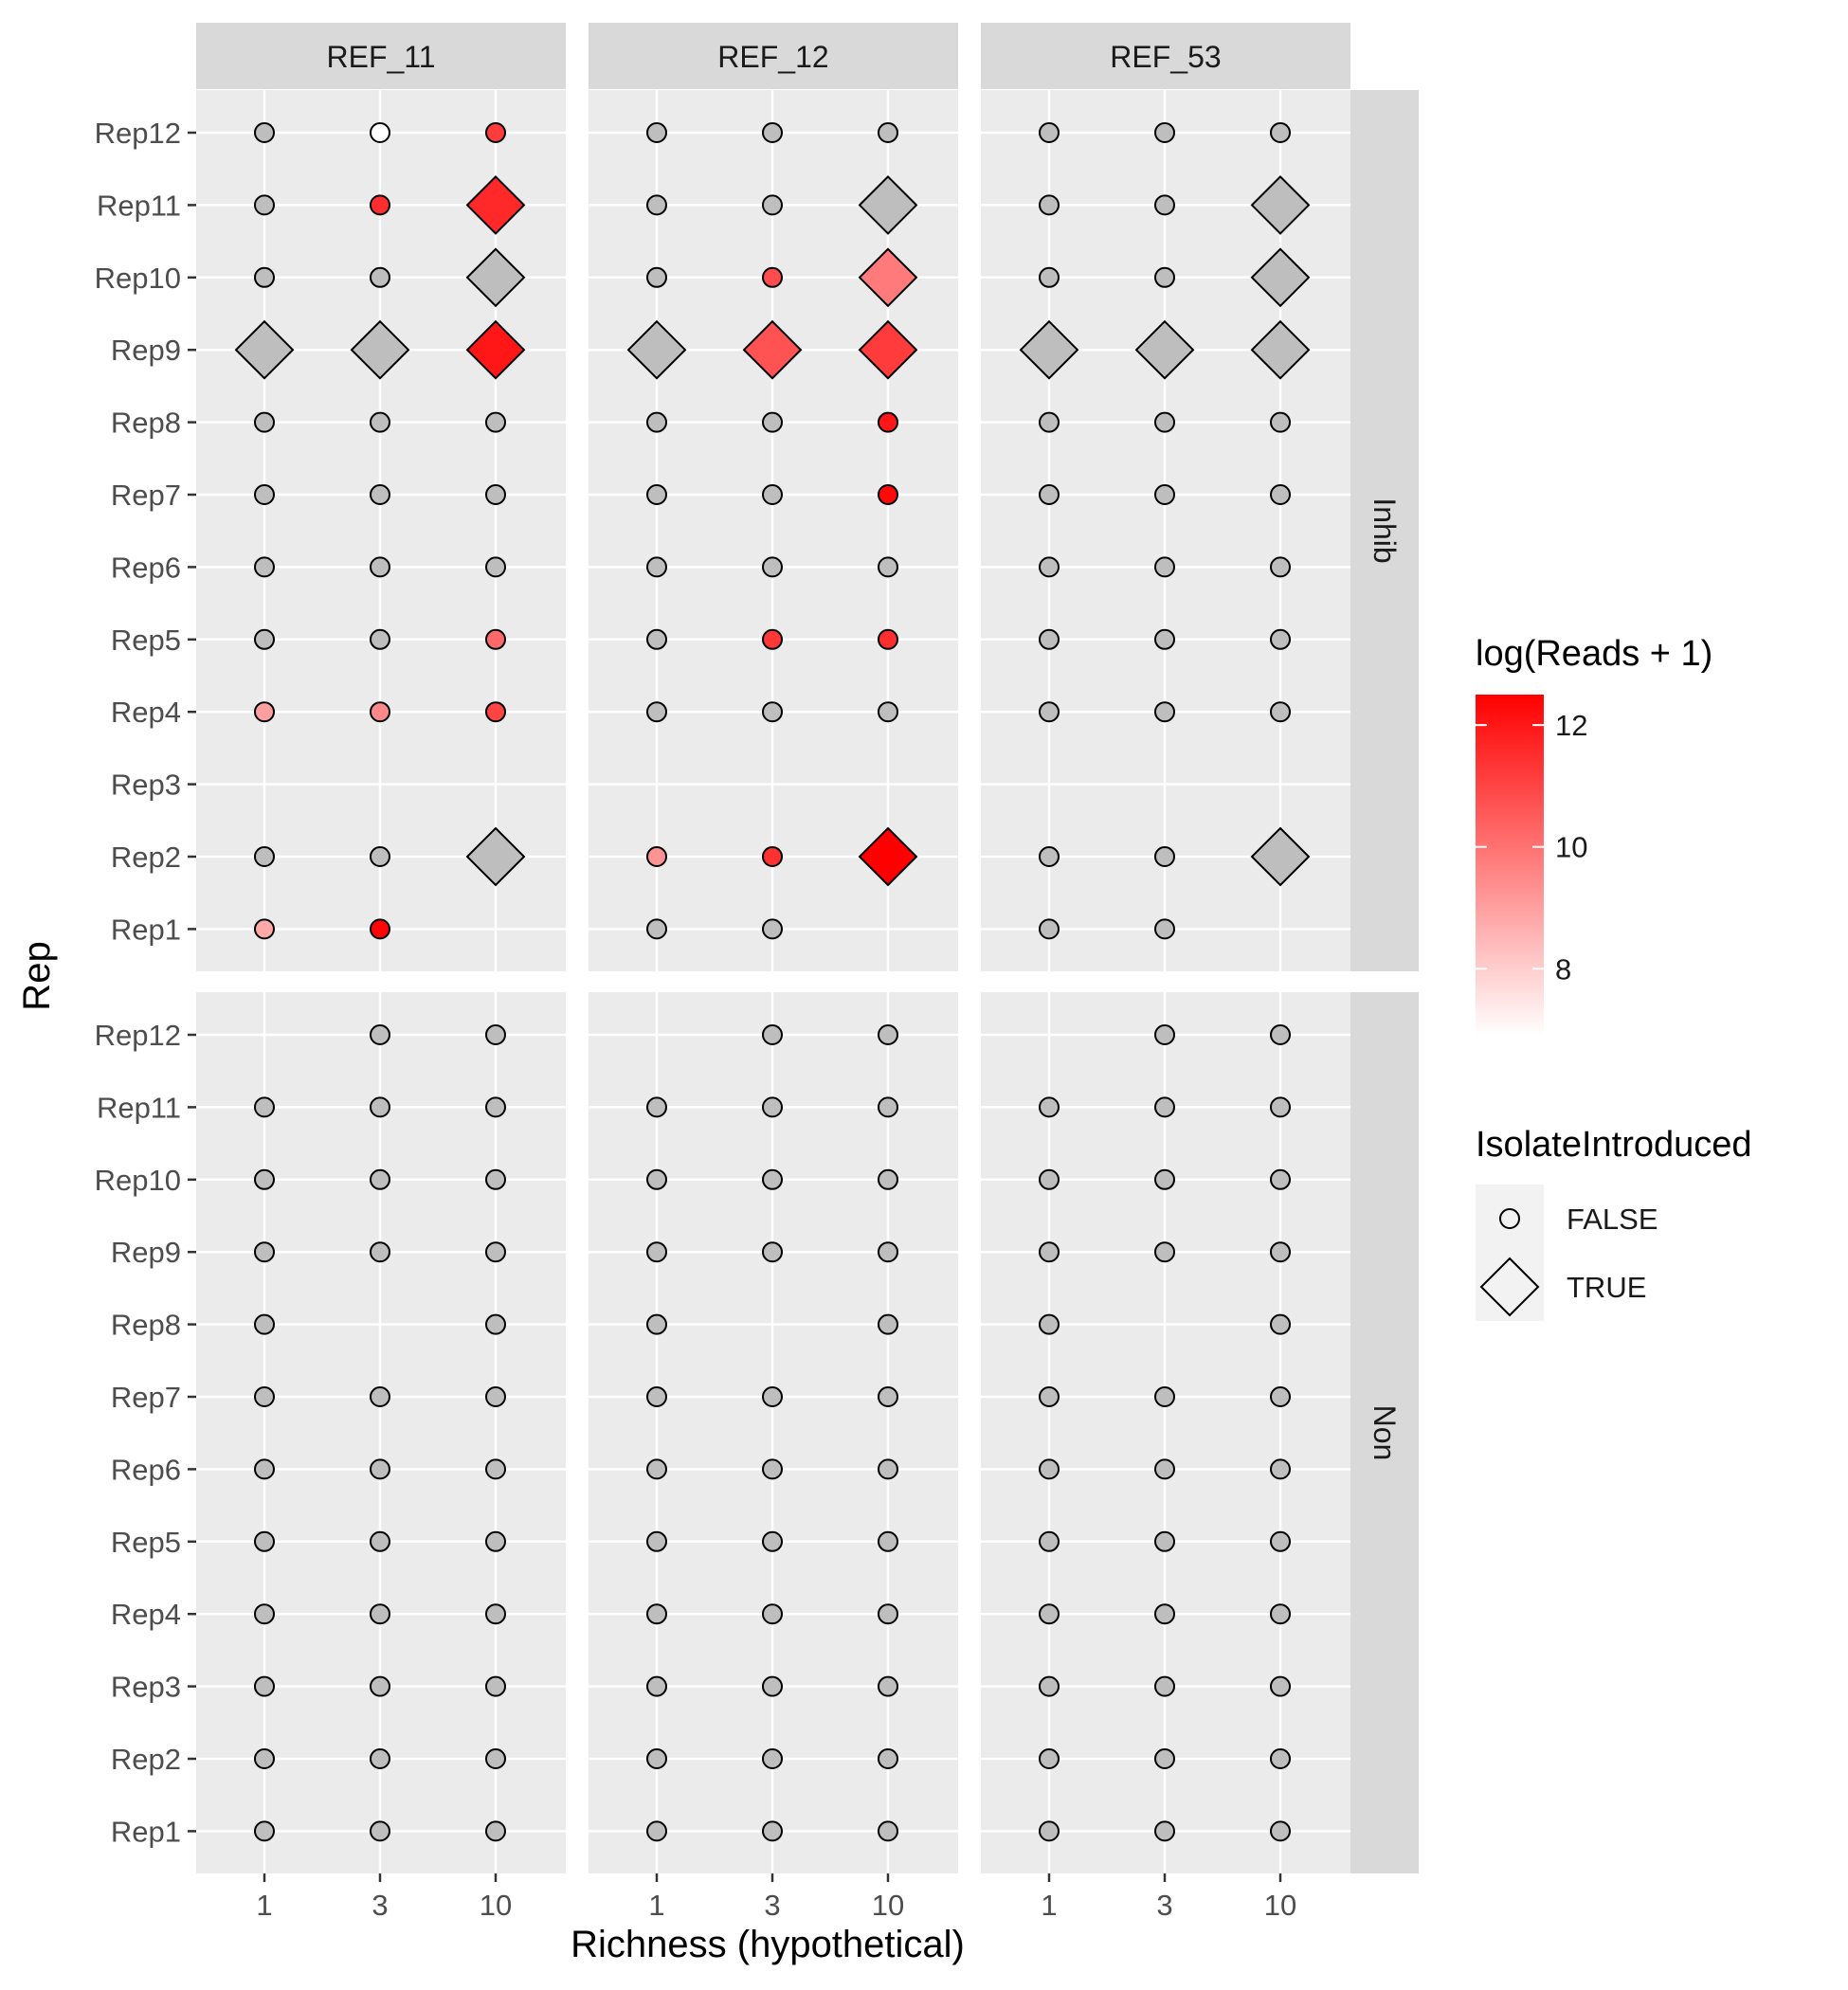  I want to click on facet-label-row: Inhib, so click(1385, 530).